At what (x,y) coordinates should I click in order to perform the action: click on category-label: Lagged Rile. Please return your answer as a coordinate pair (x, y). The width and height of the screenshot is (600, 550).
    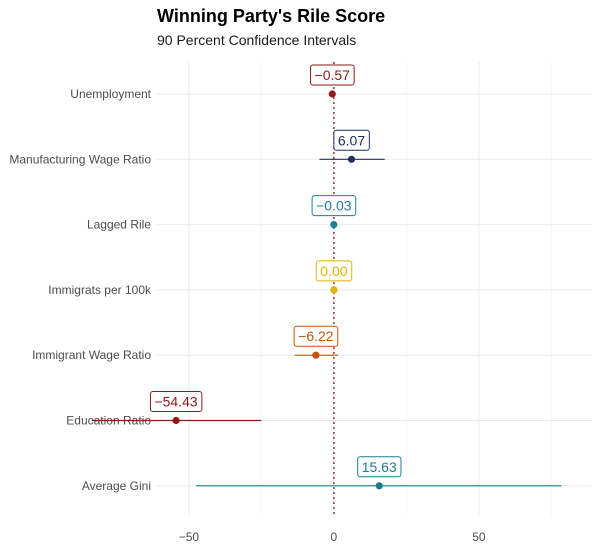
    Looking at the image, I should click on (119, 225).